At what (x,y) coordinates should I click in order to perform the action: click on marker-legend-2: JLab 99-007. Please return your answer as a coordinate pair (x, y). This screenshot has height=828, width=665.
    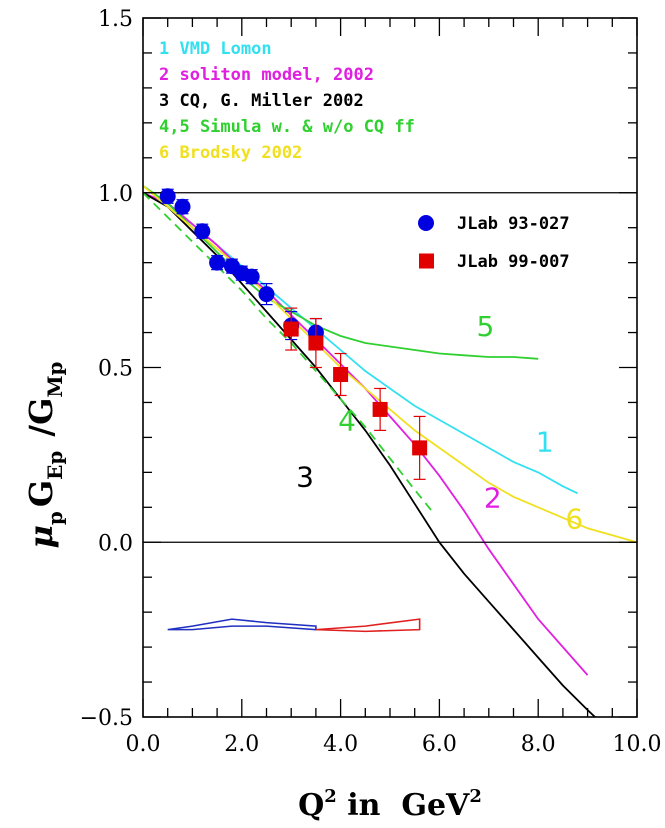
    Looking at the image, I should click on (494, 262).